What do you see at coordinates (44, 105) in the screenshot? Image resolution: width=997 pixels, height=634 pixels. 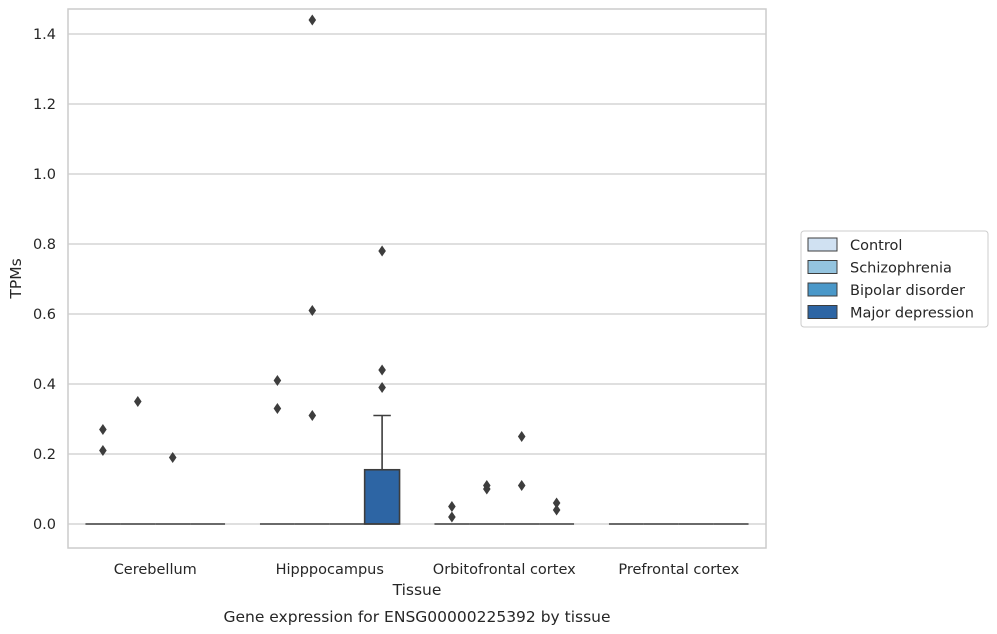 I see `y-tick-label: 1.2` at bounding box center [44, 105].